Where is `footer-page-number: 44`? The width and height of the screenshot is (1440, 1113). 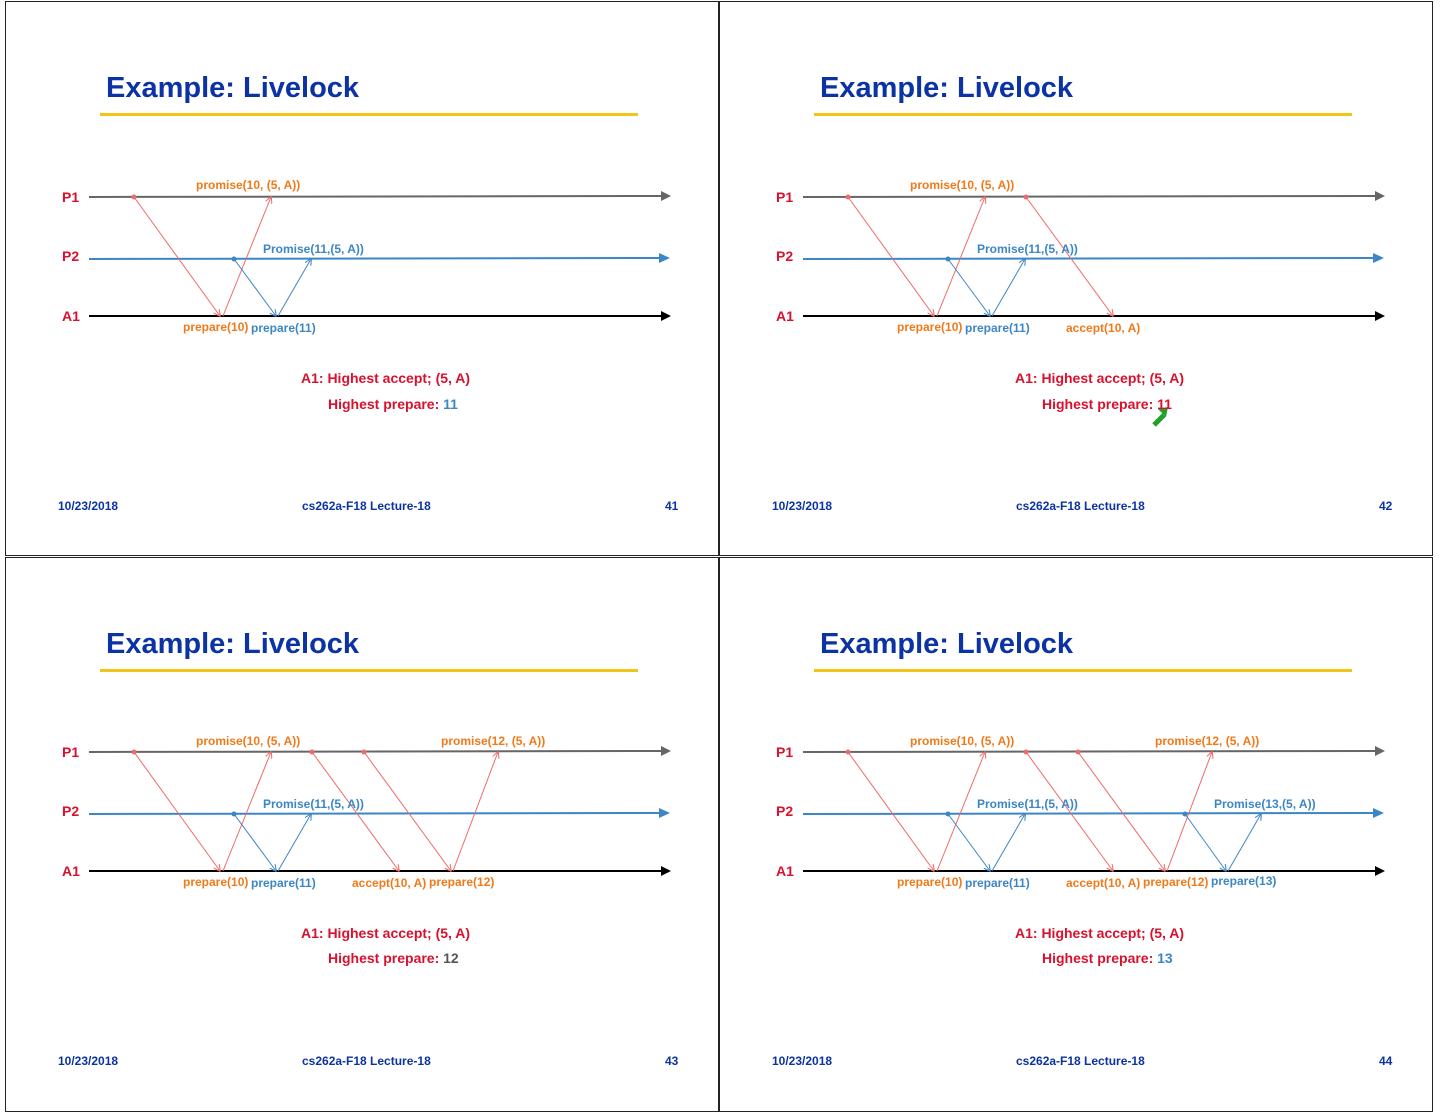
footer-page-number: 44 is located at coordinates (1386, 1061).